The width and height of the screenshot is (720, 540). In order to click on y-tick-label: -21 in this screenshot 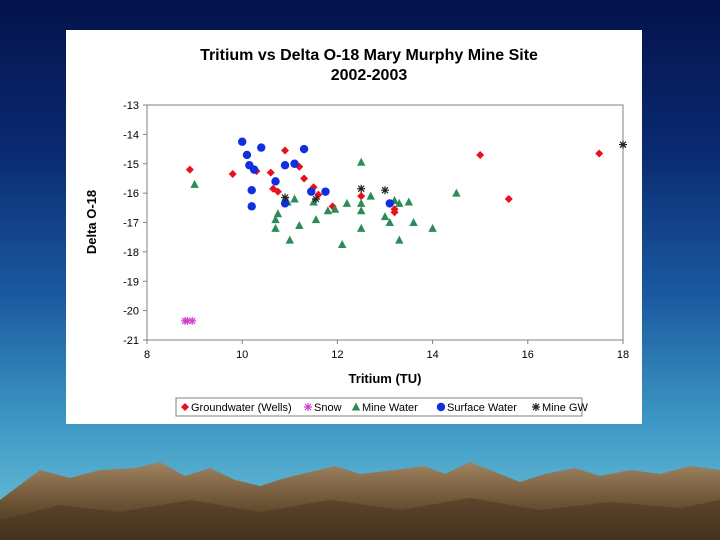, I will do `click(131, 341)`.